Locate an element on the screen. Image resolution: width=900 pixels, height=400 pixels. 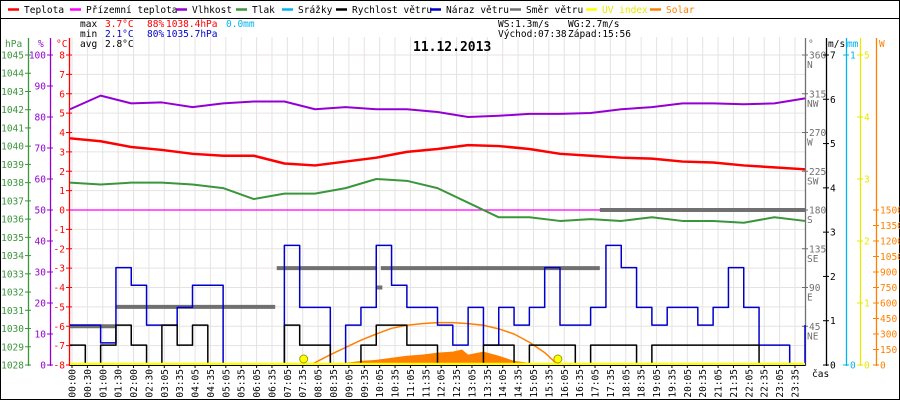
uv-tick-label: 0 is located at coordinates (867, 366).